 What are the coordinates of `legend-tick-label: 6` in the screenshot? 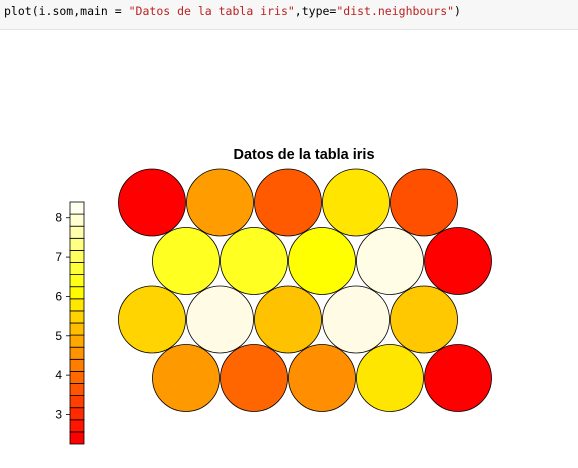 It's located at (58, 296).